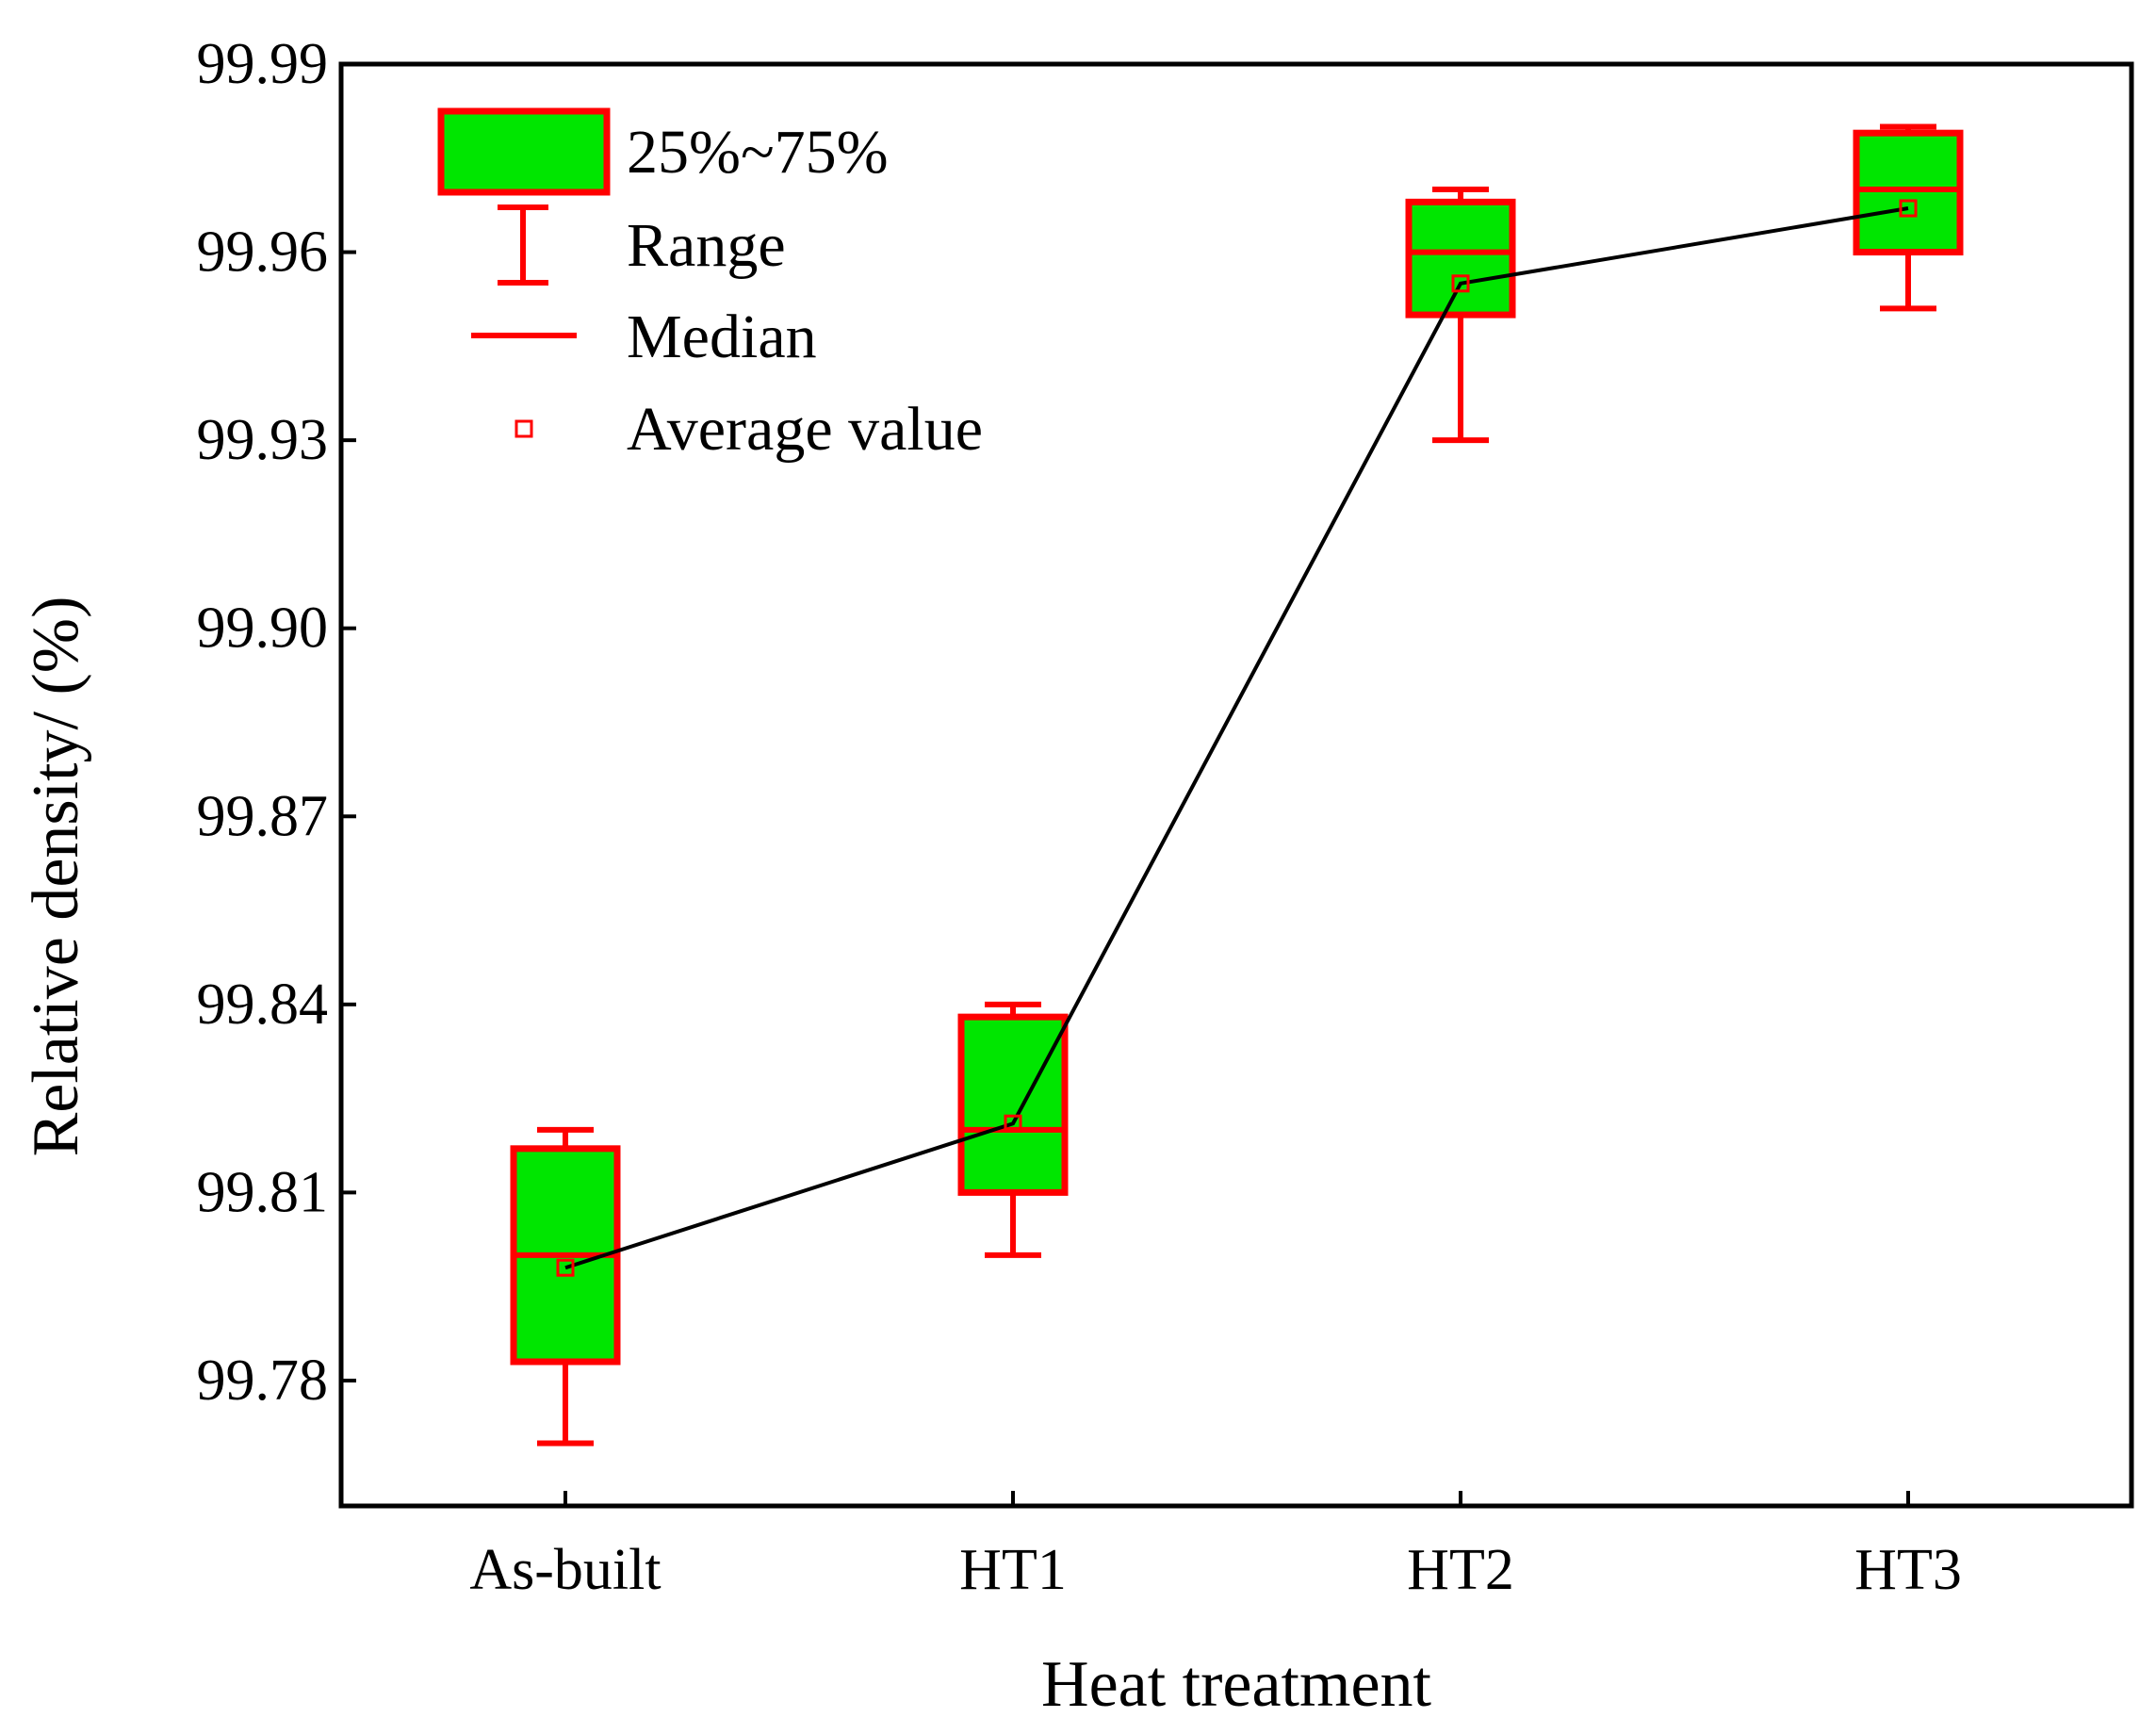  I want to click on legend-average-symbol, so click(523, 428).